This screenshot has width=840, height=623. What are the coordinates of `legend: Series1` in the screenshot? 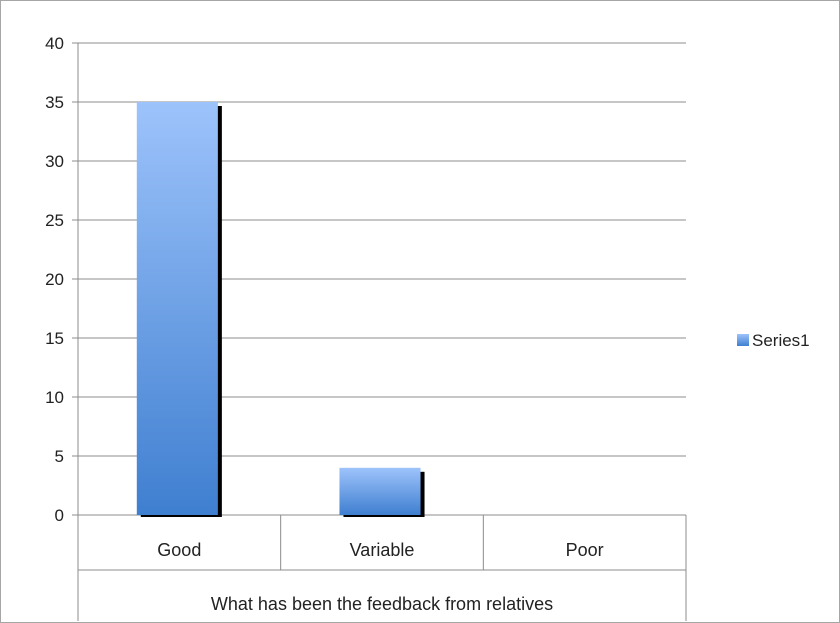 It's located at (773, 340).